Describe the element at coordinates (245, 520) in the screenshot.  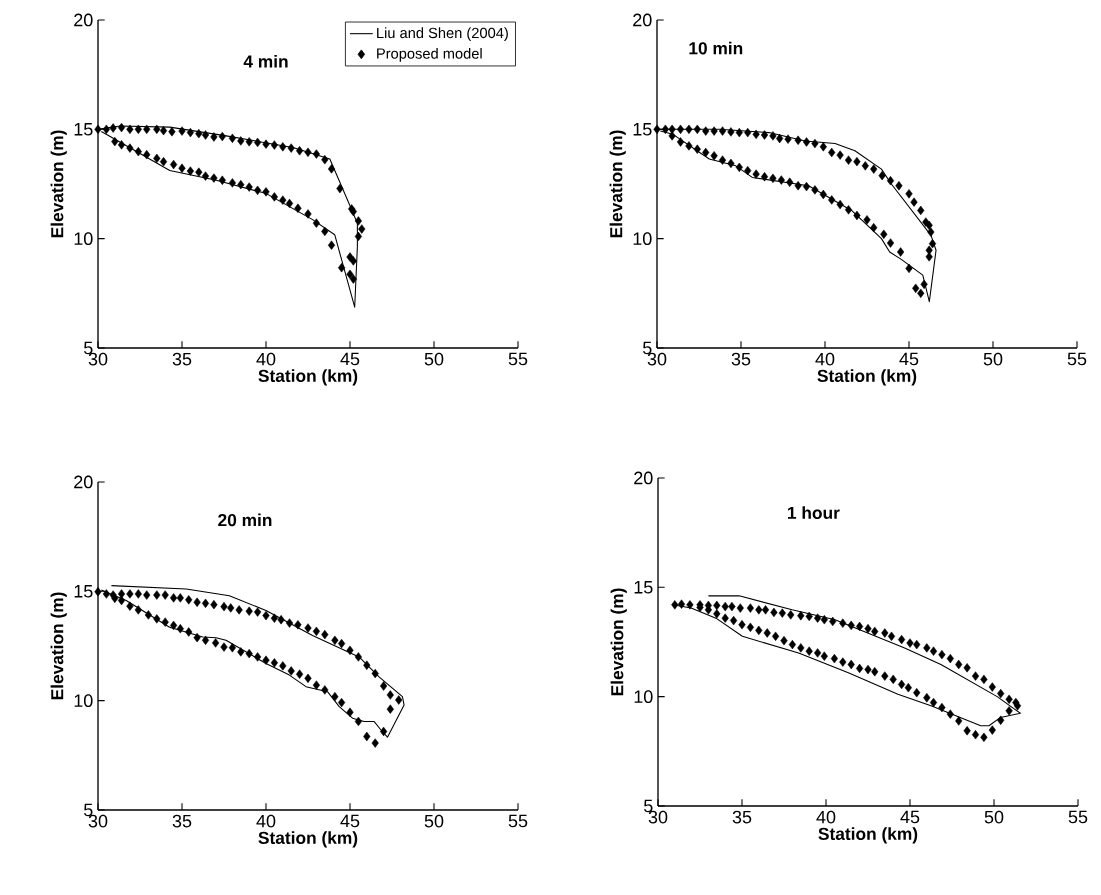
I see `text: 20 min` at that location.